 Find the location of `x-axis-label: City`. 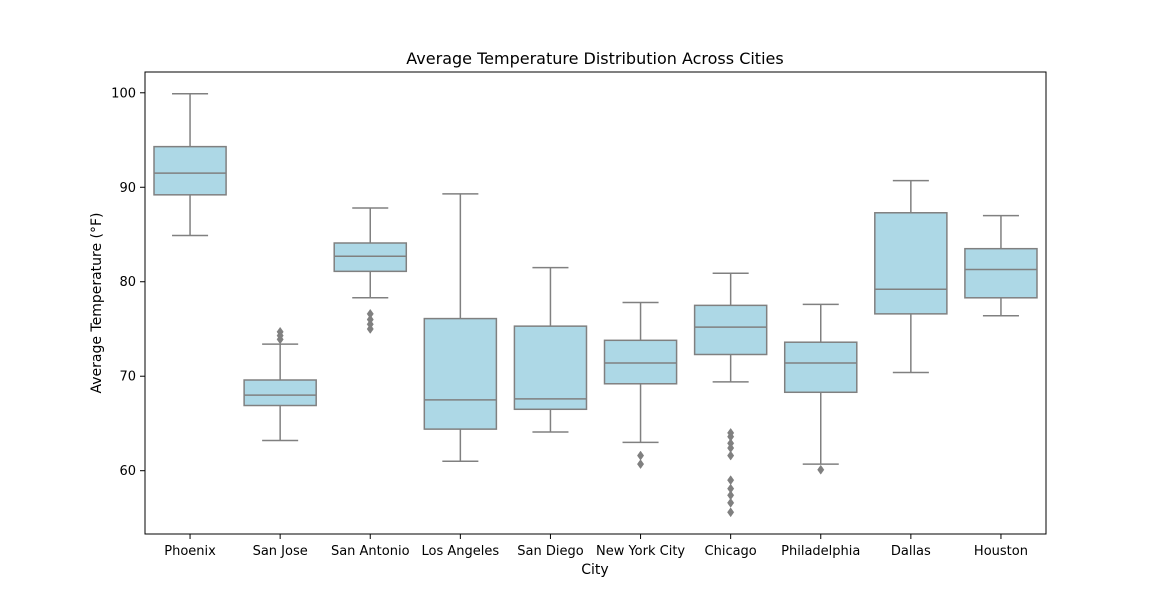

x-axis-label: City is located at coordinates (594, 570).